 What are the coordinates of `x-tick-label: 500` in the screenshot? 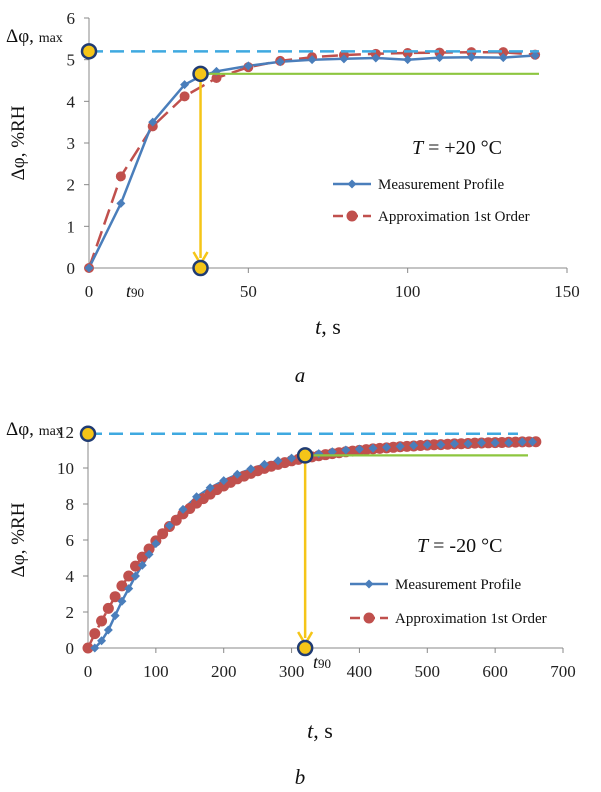 It's located at (428, 671).